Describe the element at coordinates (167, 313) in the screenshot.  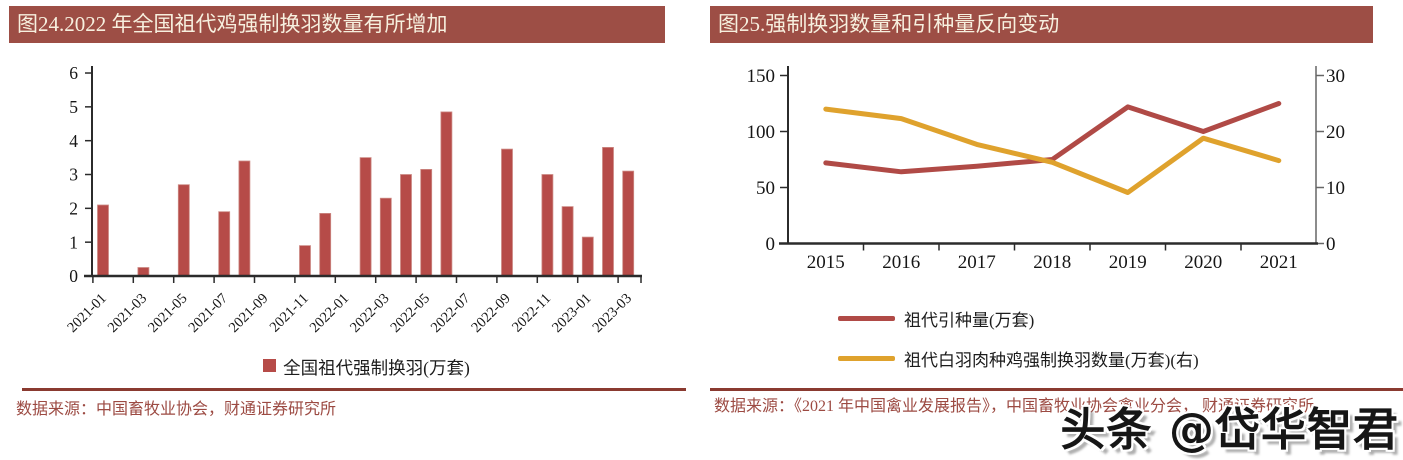
I see `x-tick-label: 2021-05` at that location.